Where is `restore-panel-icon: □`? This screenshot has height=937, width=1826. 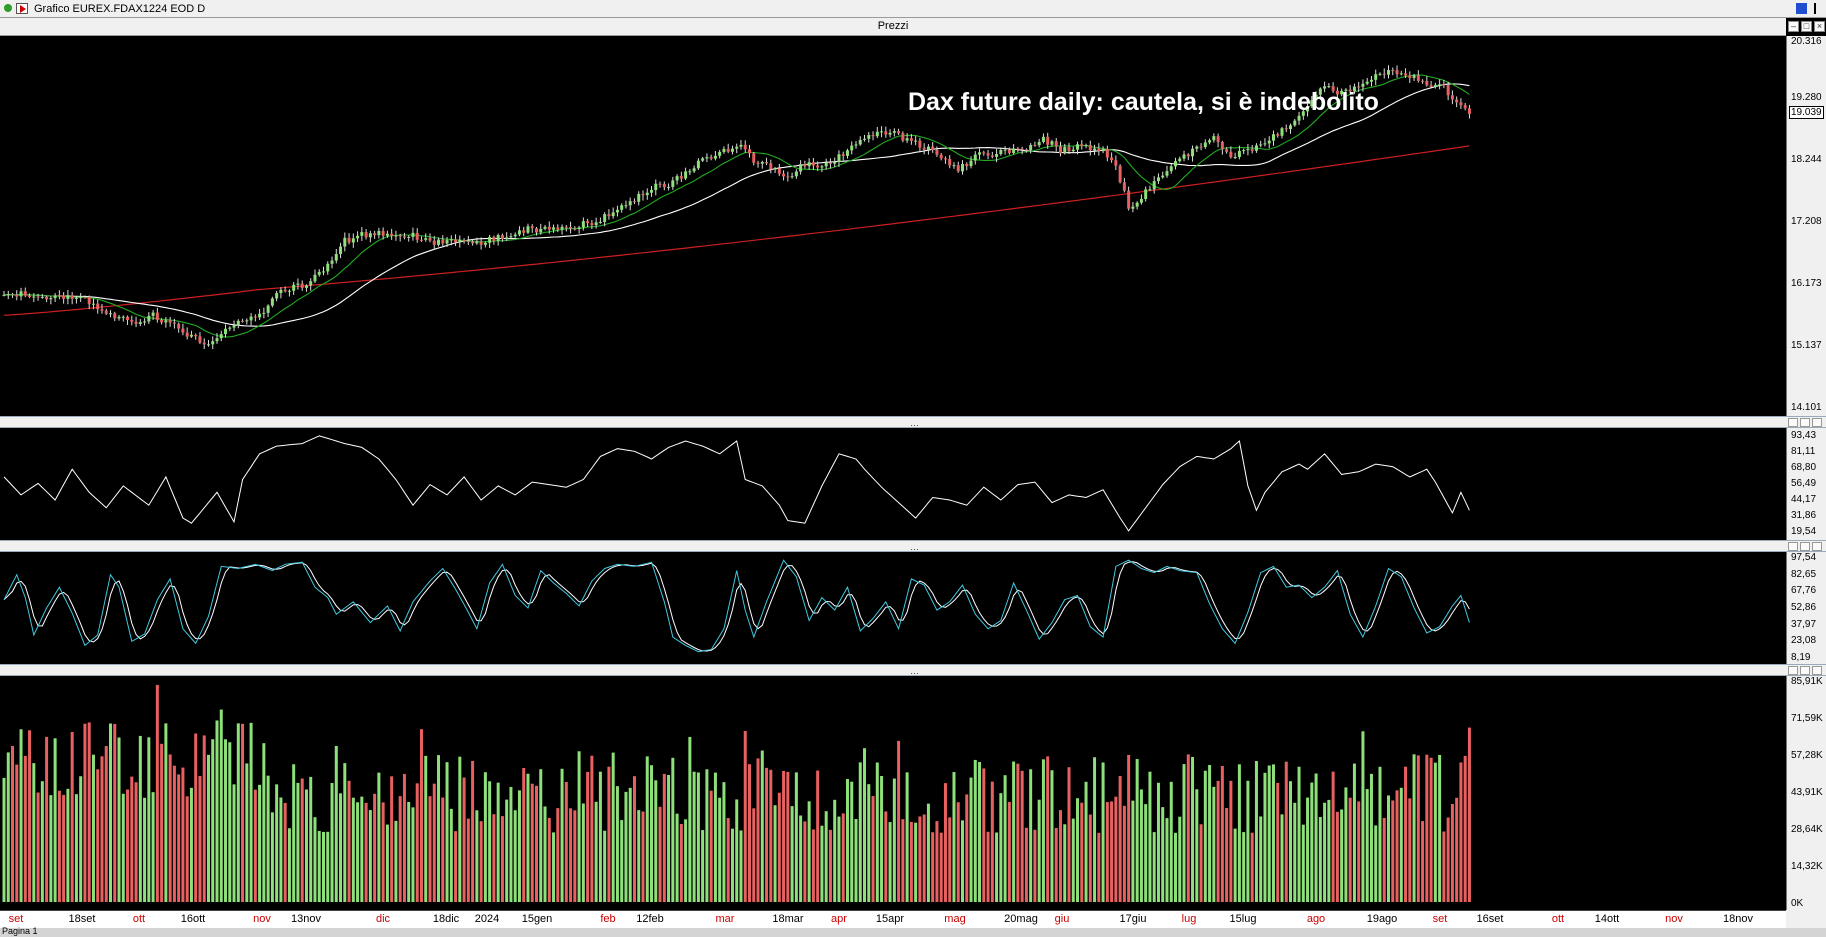 restore-panel-icon: □ is located at coordinates (1806, 26).